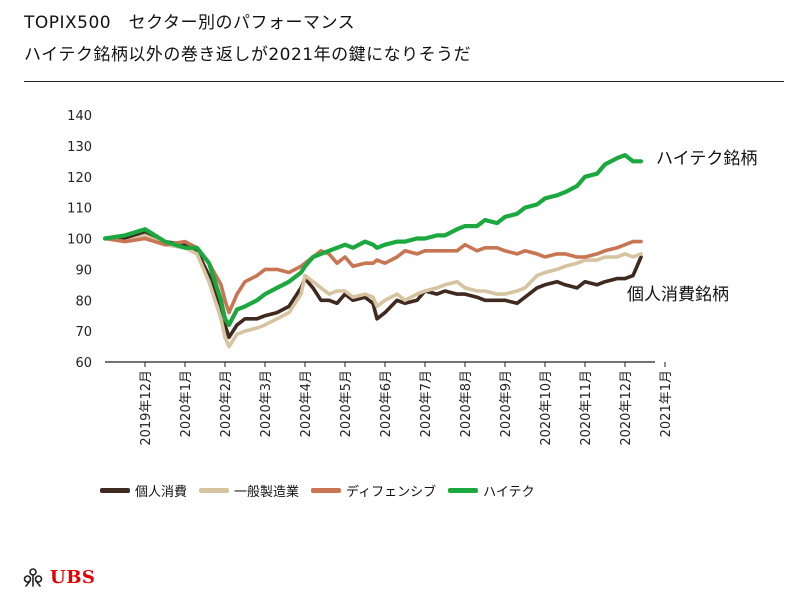 This screenshot has width=800, height=606. What do you see at coordinates (506, 403) in the screenshot?
I see `x-tick-label: 2020年9月` at bounding box center [506, 403].